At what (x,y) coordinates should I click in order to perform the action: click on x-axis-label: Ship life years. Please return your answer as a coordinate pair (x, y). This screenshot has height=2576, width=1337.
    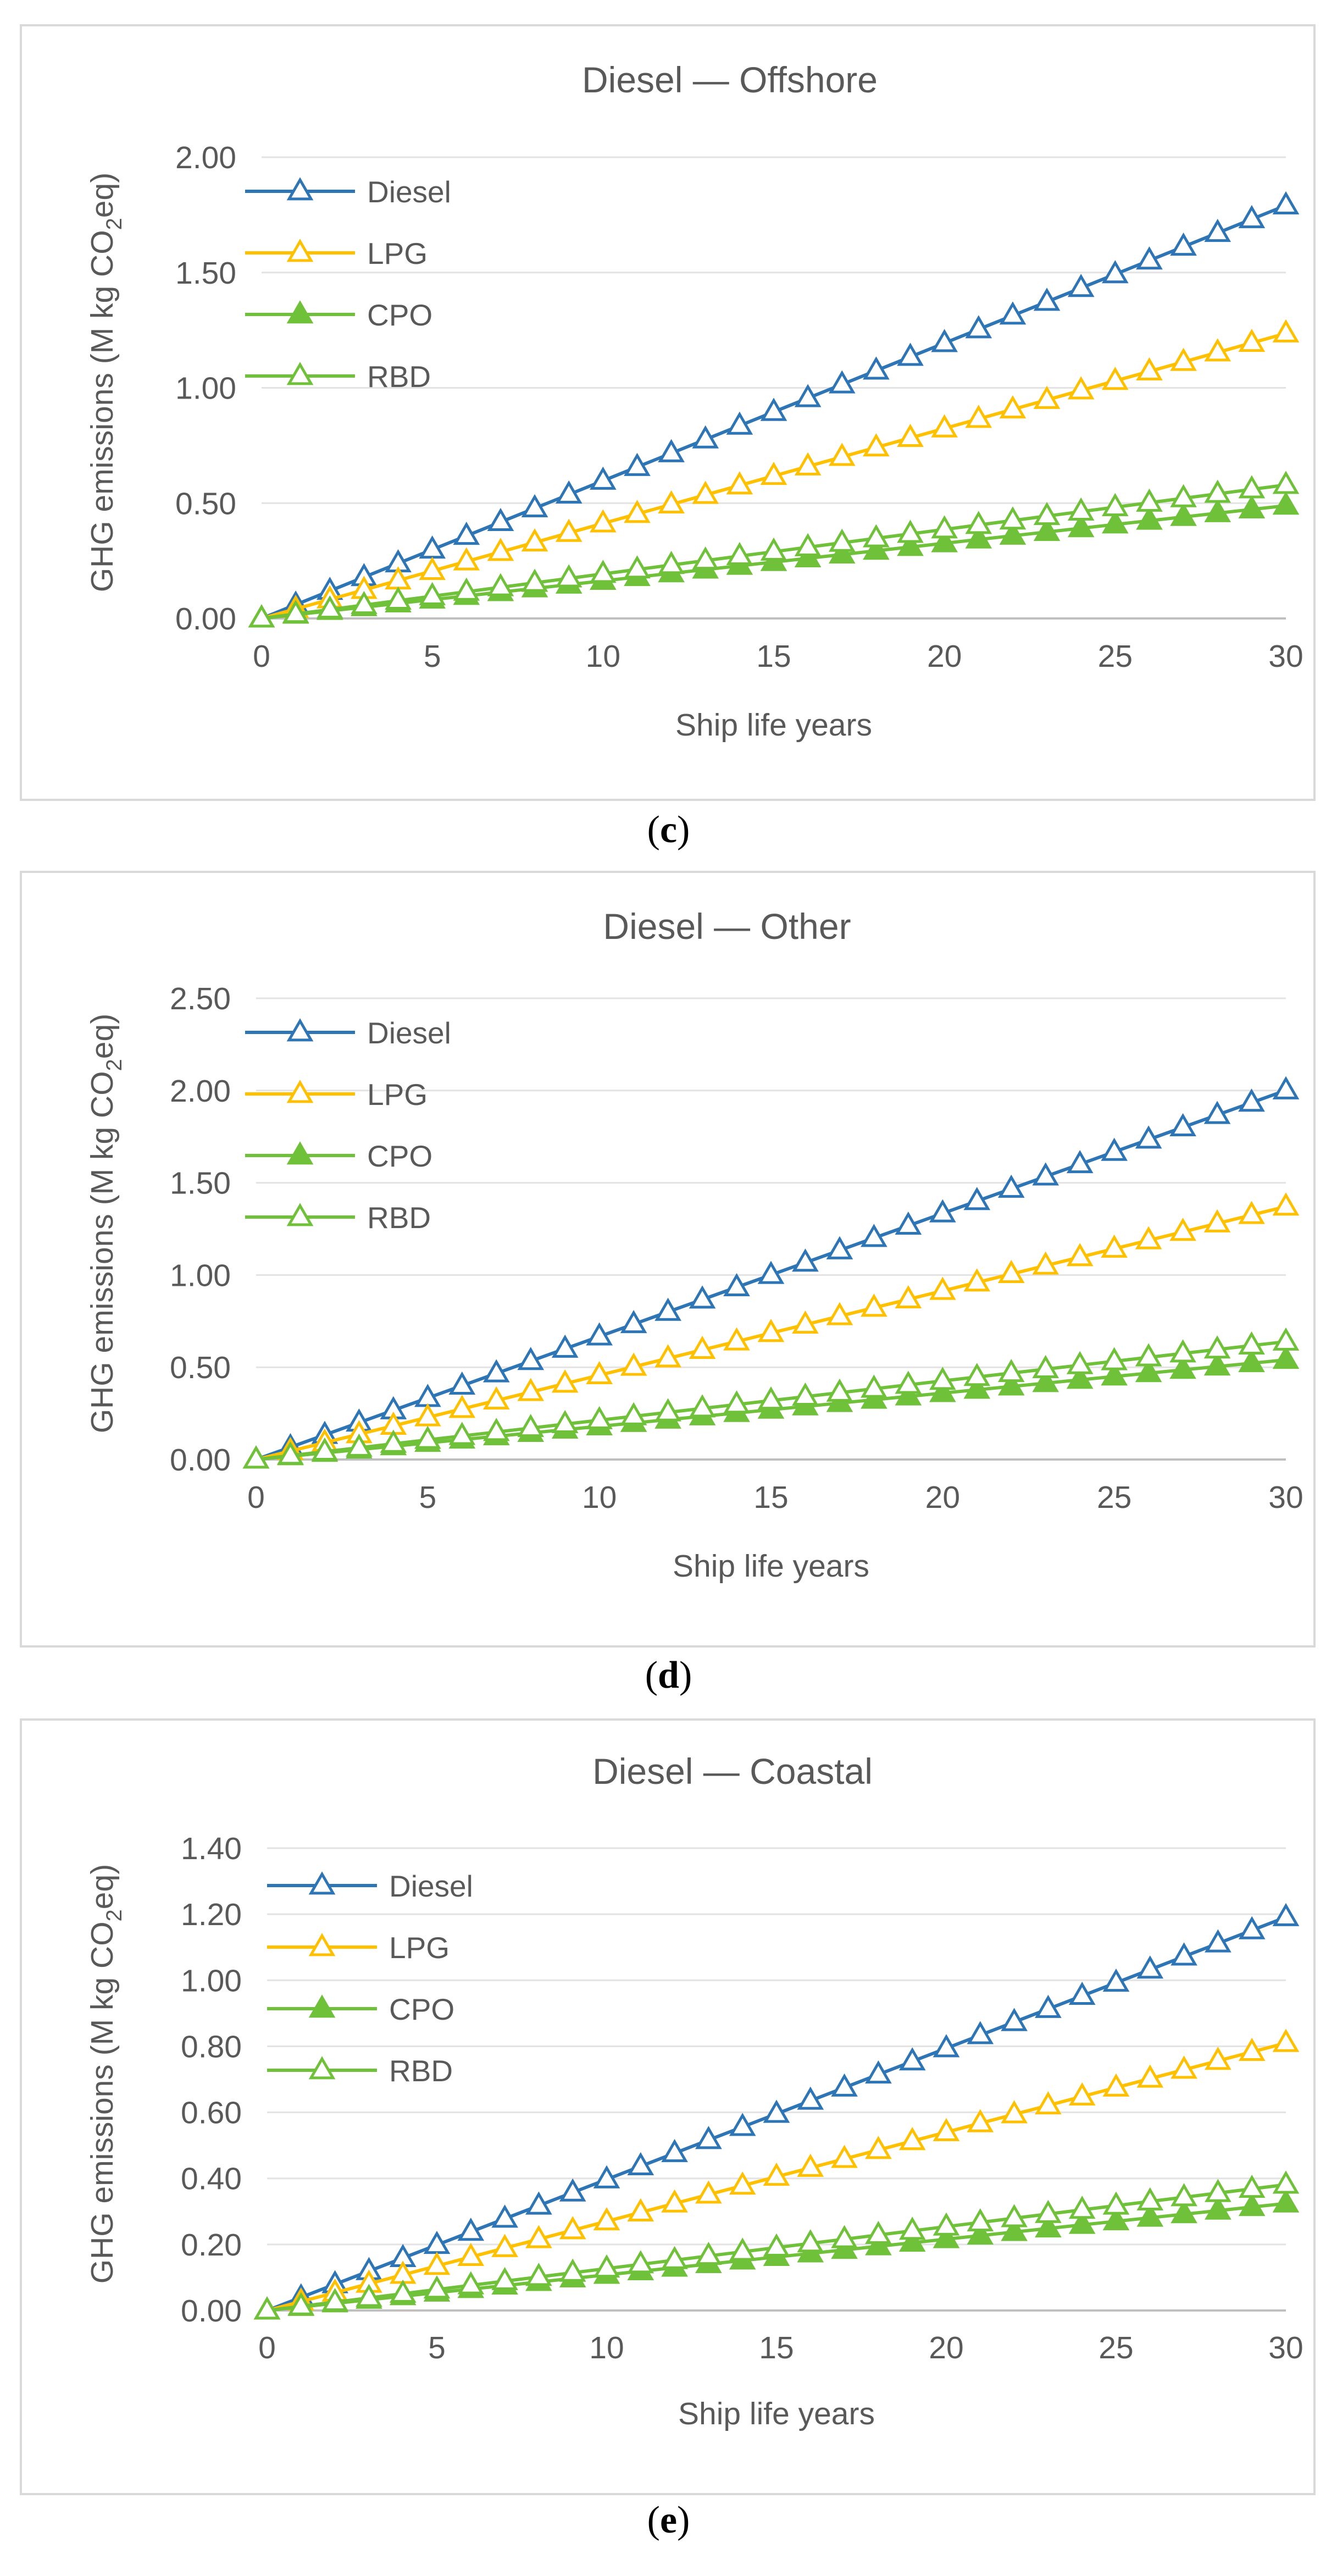
    Looking at the image, I should click on (774, 725).